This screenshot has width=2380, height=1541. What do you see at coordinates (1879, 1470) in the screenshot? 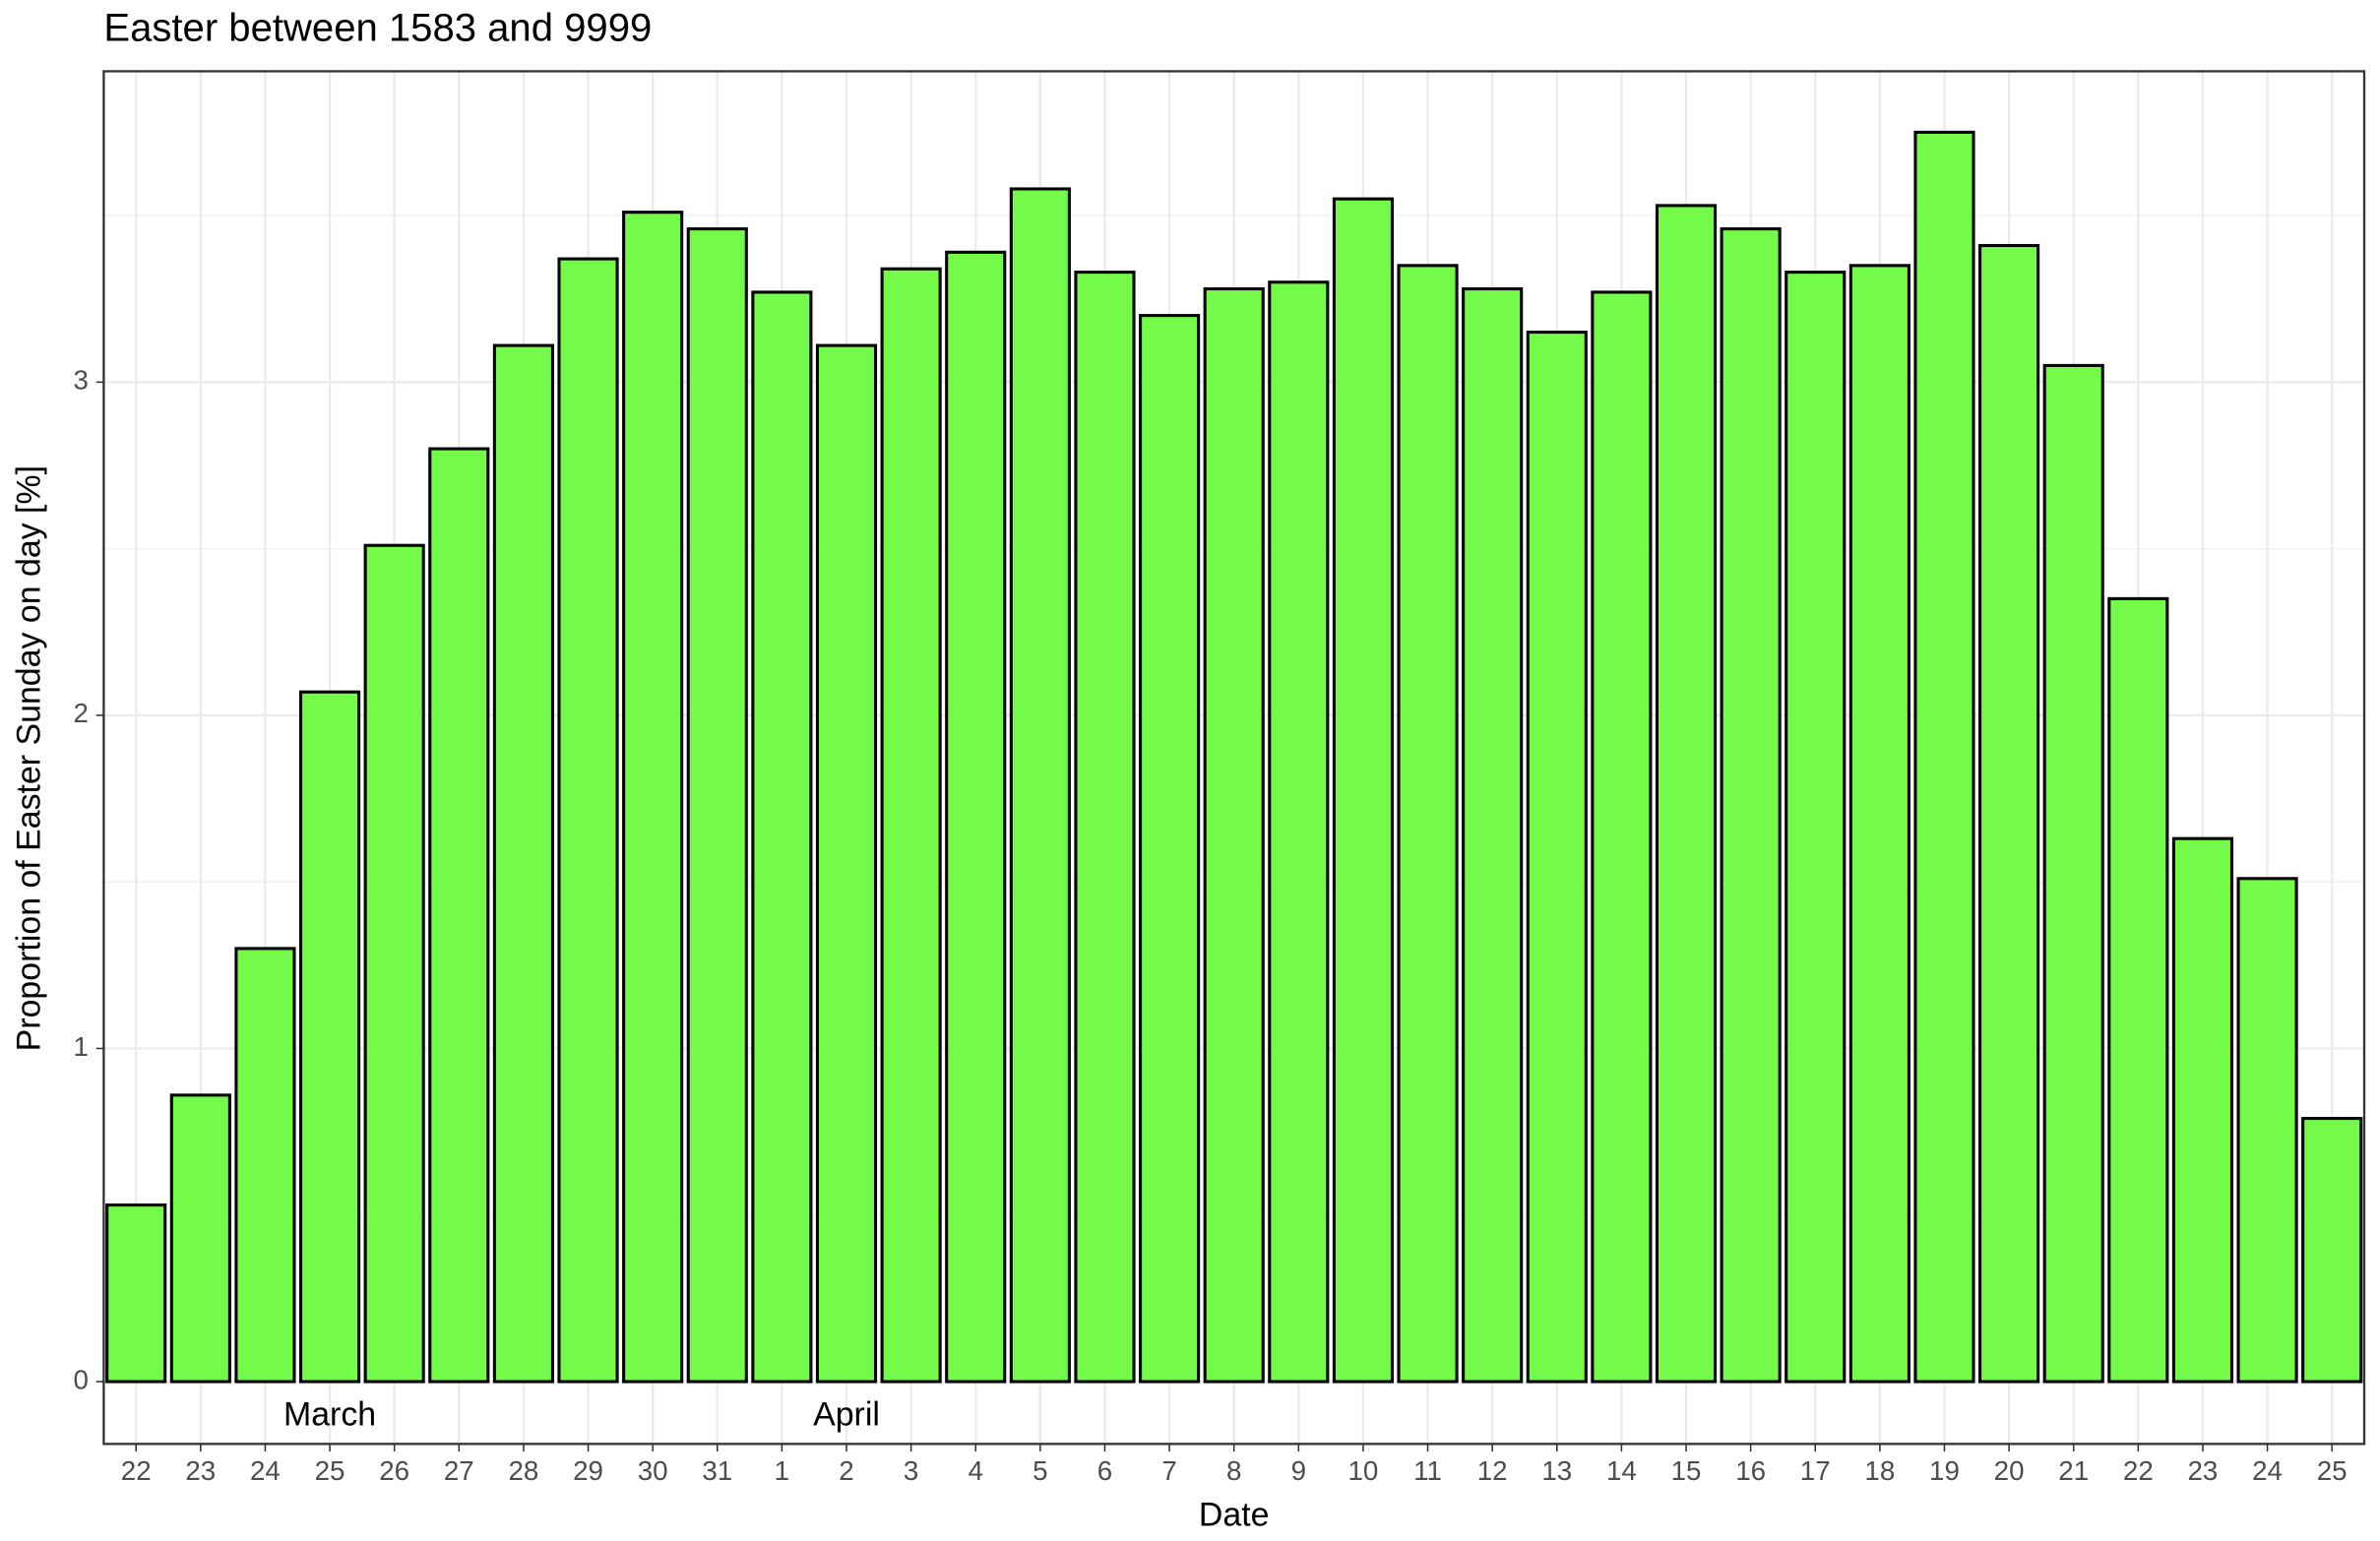
I see `x-tick-label: 18` at bounding box center [1879, 1470].